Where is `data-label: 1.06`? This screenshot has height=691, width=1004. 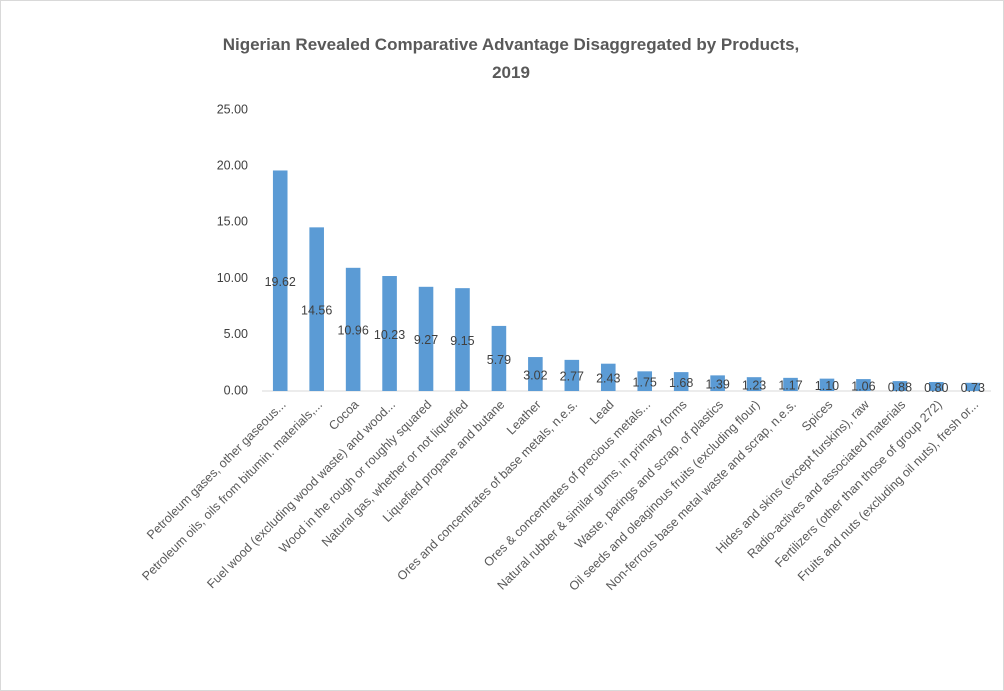 data-label: 1.06 is located at coordinates (863, 386).